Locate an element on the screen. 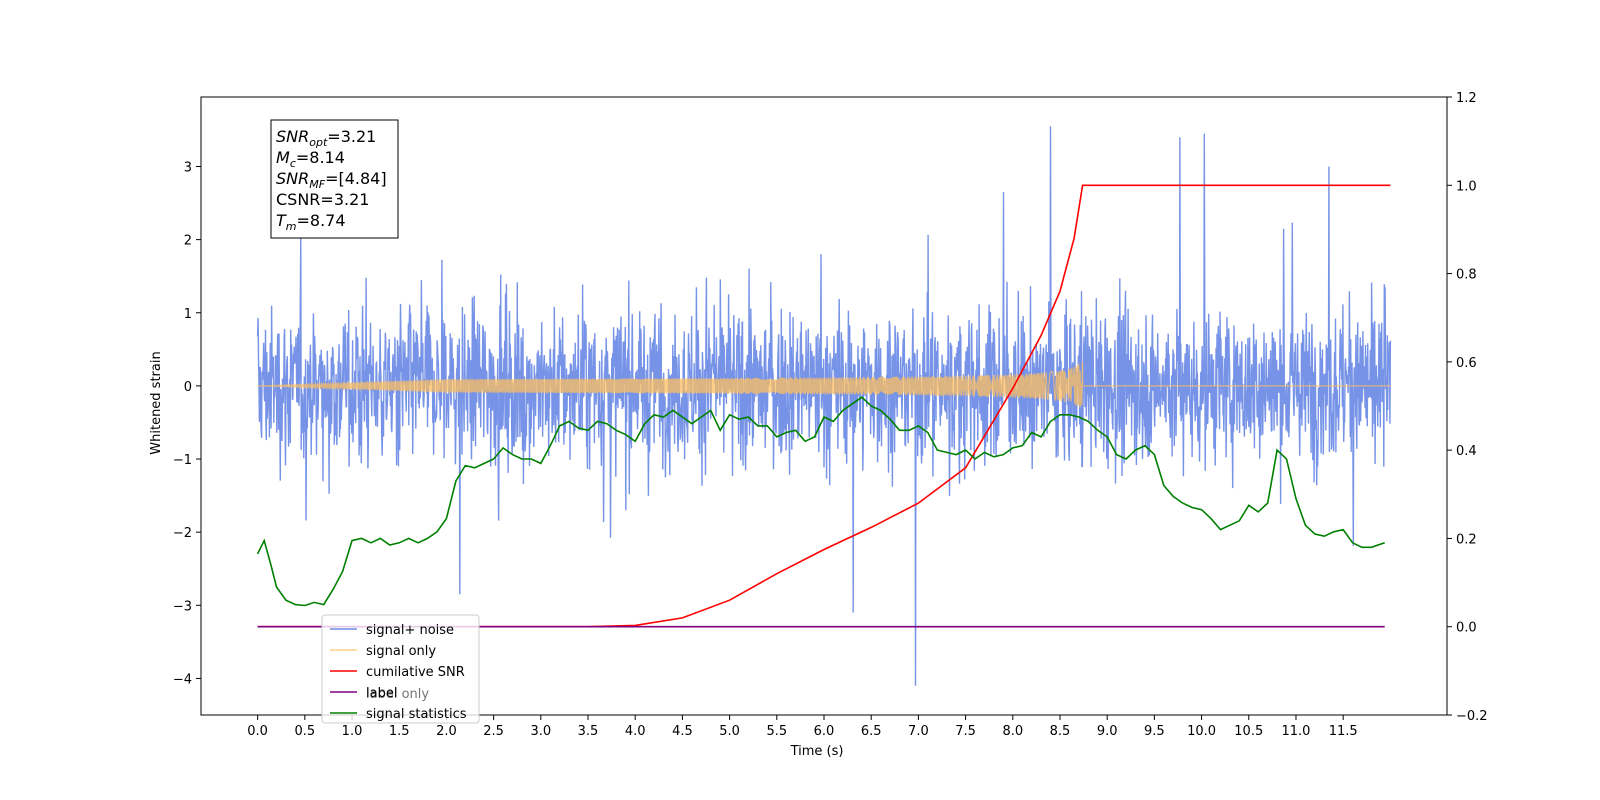 Image resolution: width=1600 pixels, height=800 pixels. info-line: CSNR=3.21 is located at coordinates (322, 199).